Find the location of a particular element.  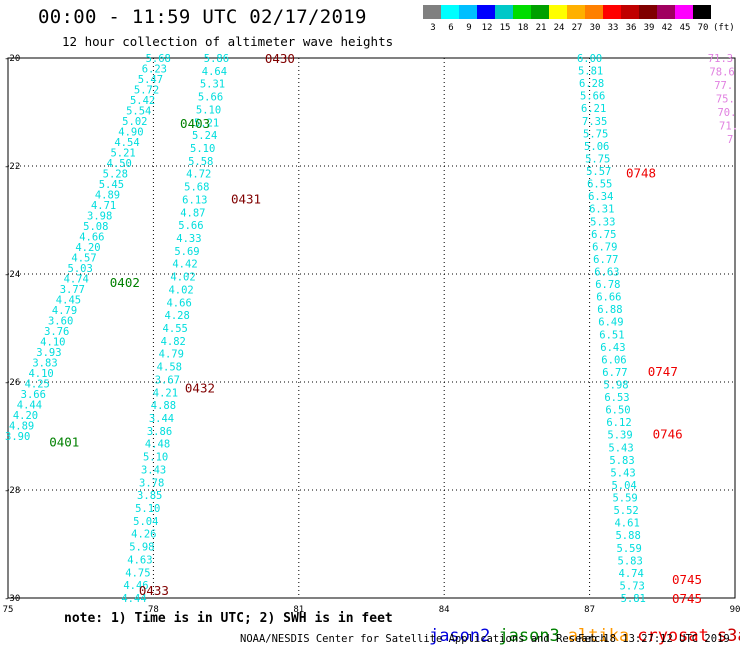

legend-s3a: s3a is located at coordinates (728, 636).